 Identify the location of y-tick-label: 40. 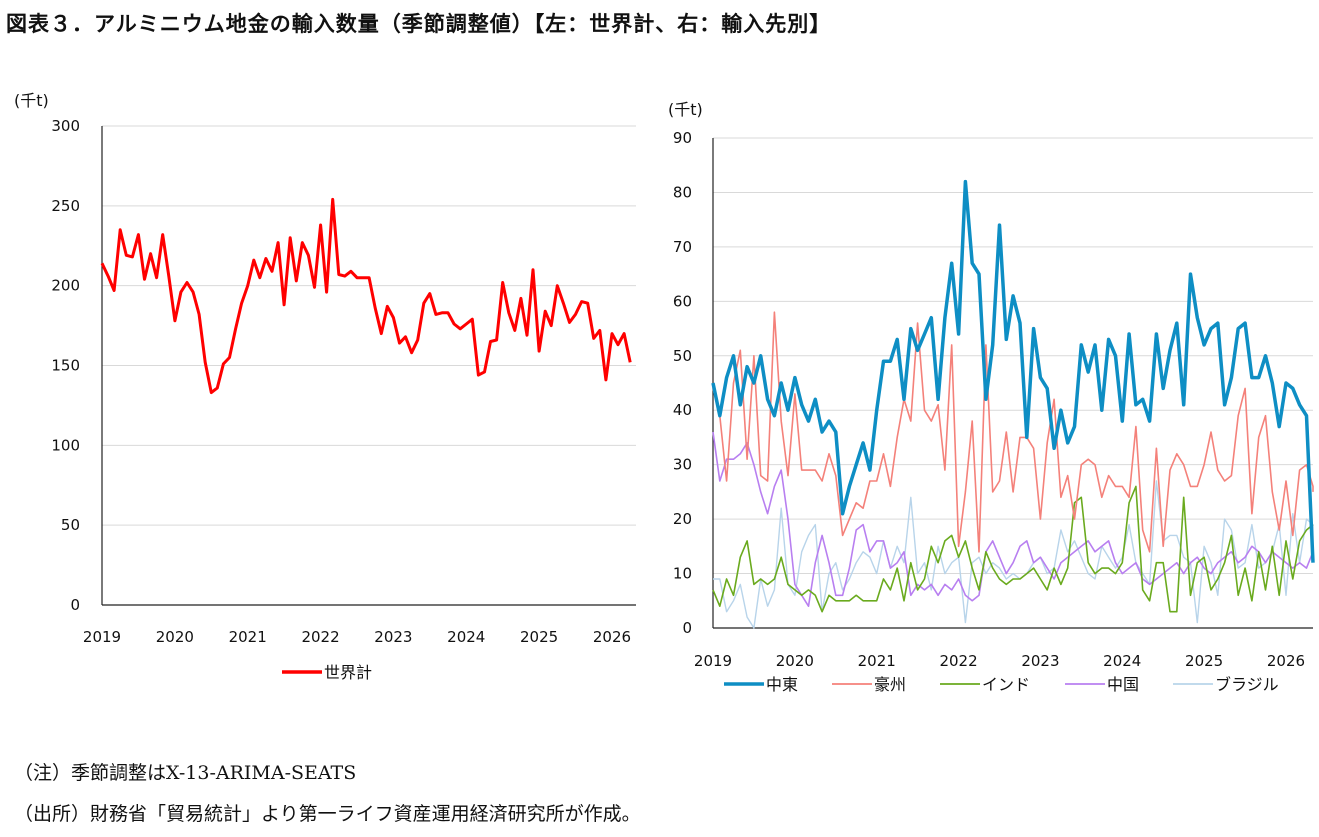
(682, 410).